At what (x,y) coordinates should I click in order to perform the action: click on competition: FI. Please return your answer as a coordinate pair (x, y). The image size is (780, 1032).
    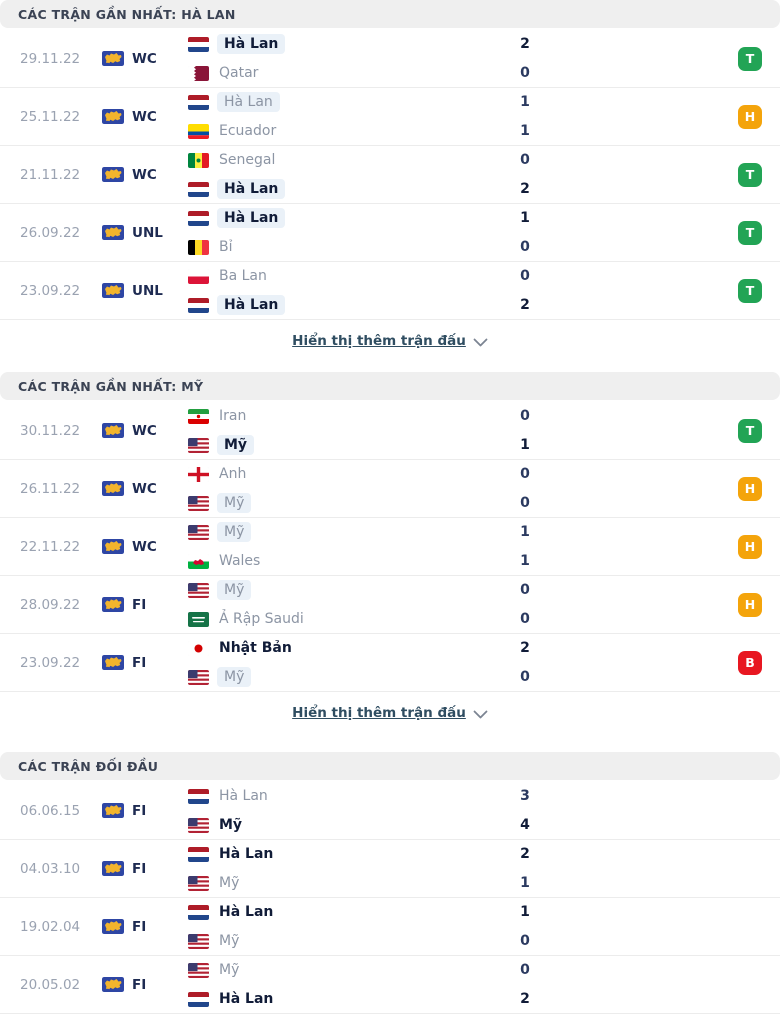
    Looking at the image, I should click on (145, 868).